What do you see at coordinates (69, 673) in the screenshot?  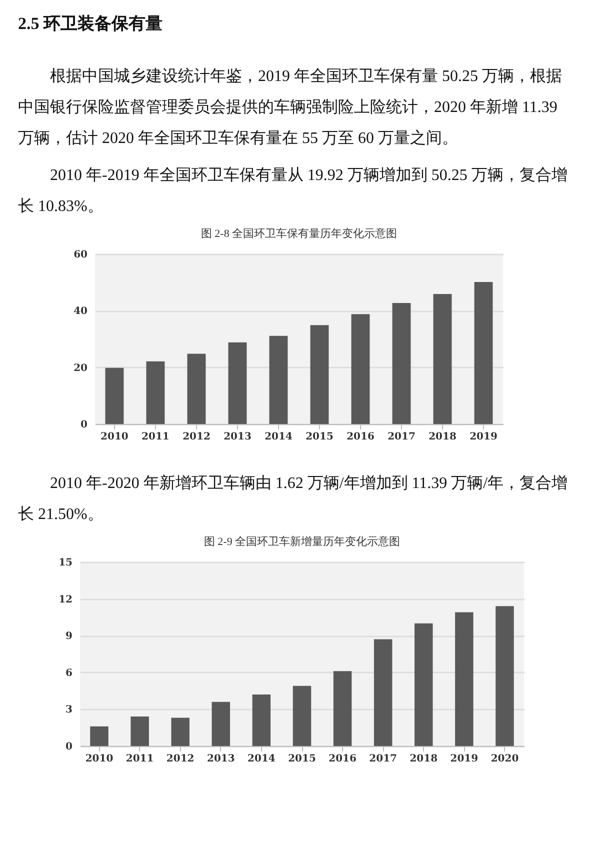 I see `y-tick-label: 6` at bounding box center [69, 673].